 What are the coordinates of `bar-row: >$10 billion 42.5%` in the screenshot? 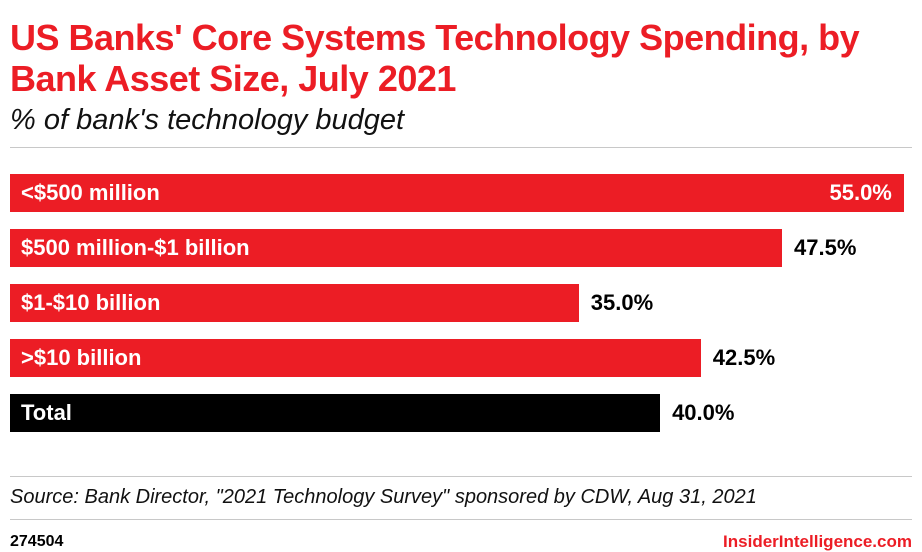 It's located at (461, 358).